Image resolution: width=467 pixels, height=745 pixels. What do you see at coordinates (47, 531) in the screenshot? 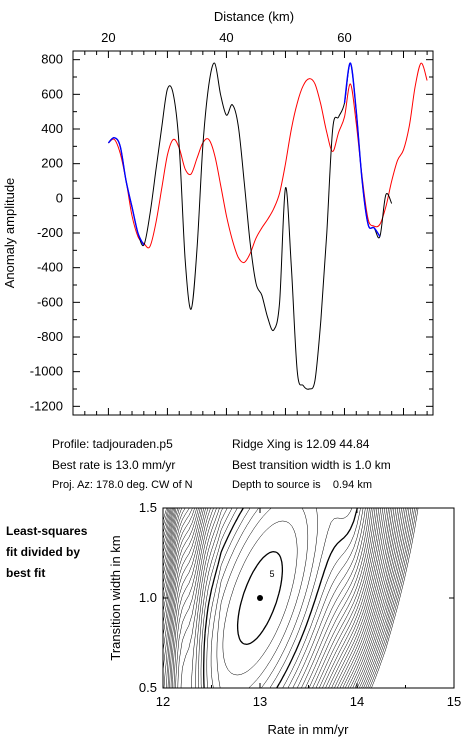
I see `side-caption-line-1: Least-squares` at bounding box center [47, 531].